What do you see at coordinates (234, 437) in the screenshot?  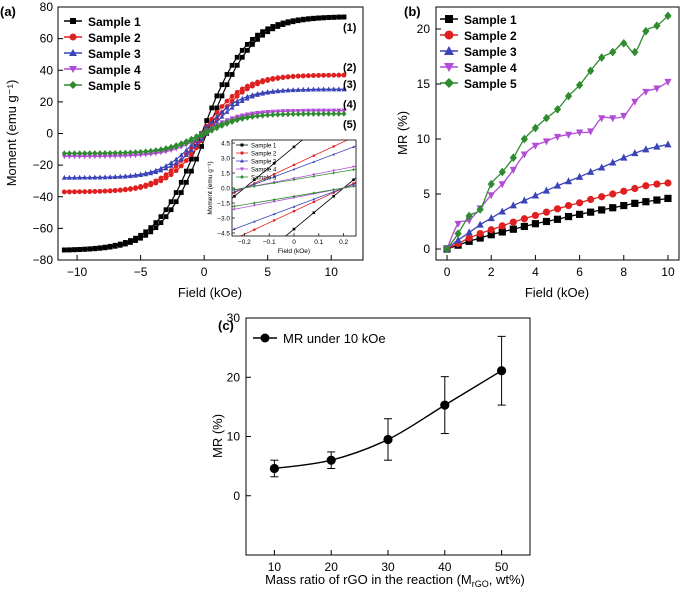 I see `c-ytick-label: 10` at bounding box center [234, 437].